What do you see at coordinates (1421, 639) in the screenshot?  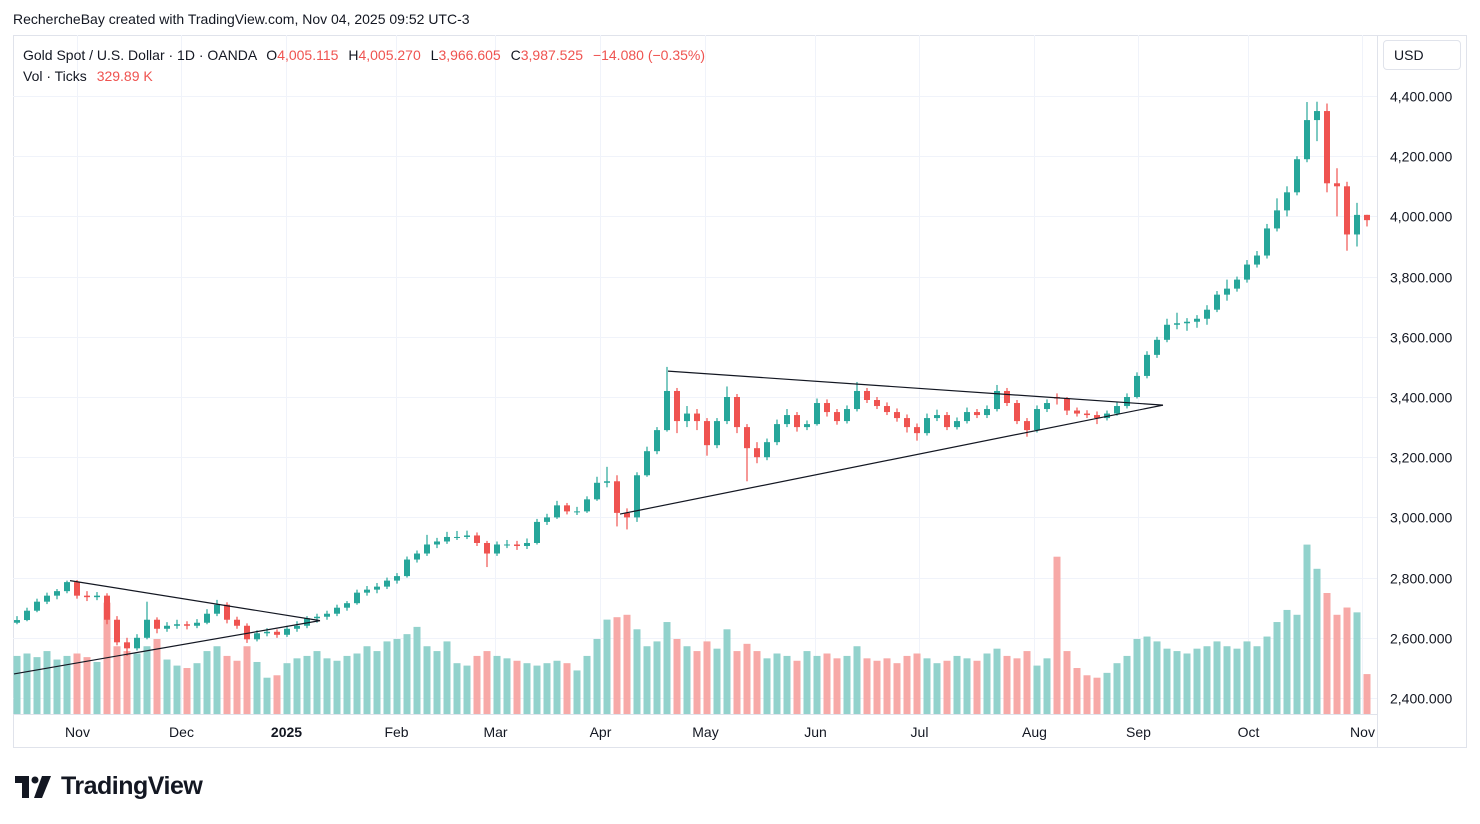 I see `price-tick-label: 2,600.000` at bounding box center [1421, 639].